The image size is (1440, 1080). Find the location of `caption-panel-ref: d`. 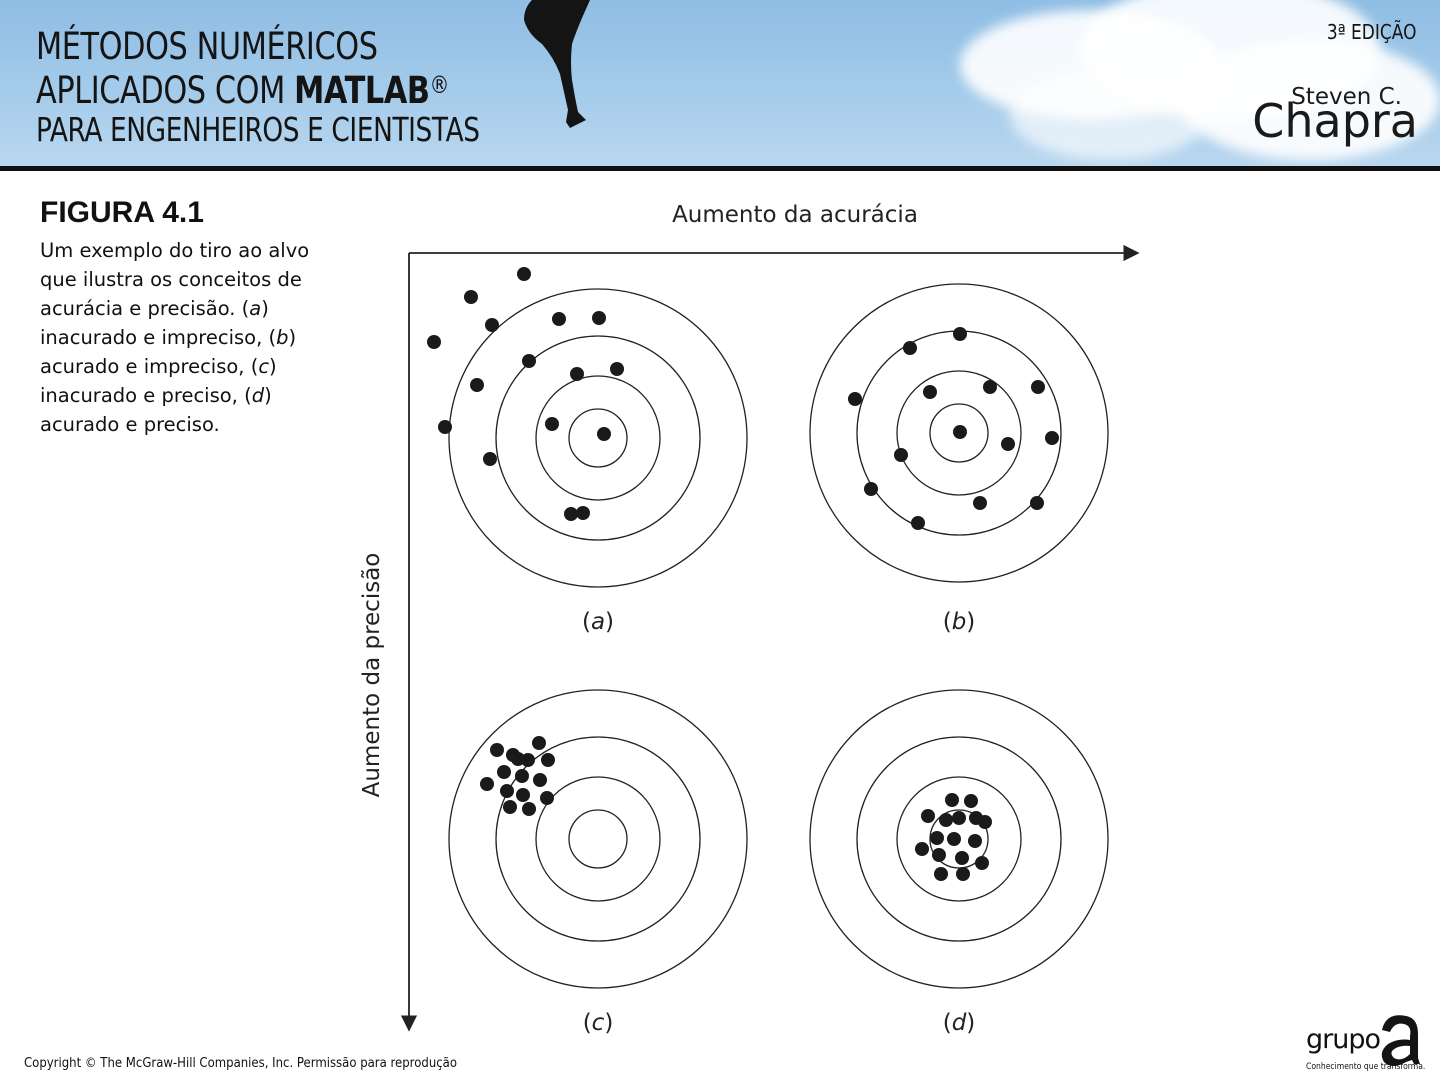

caption-panel-ref: d is located at coordinates (258, 395).